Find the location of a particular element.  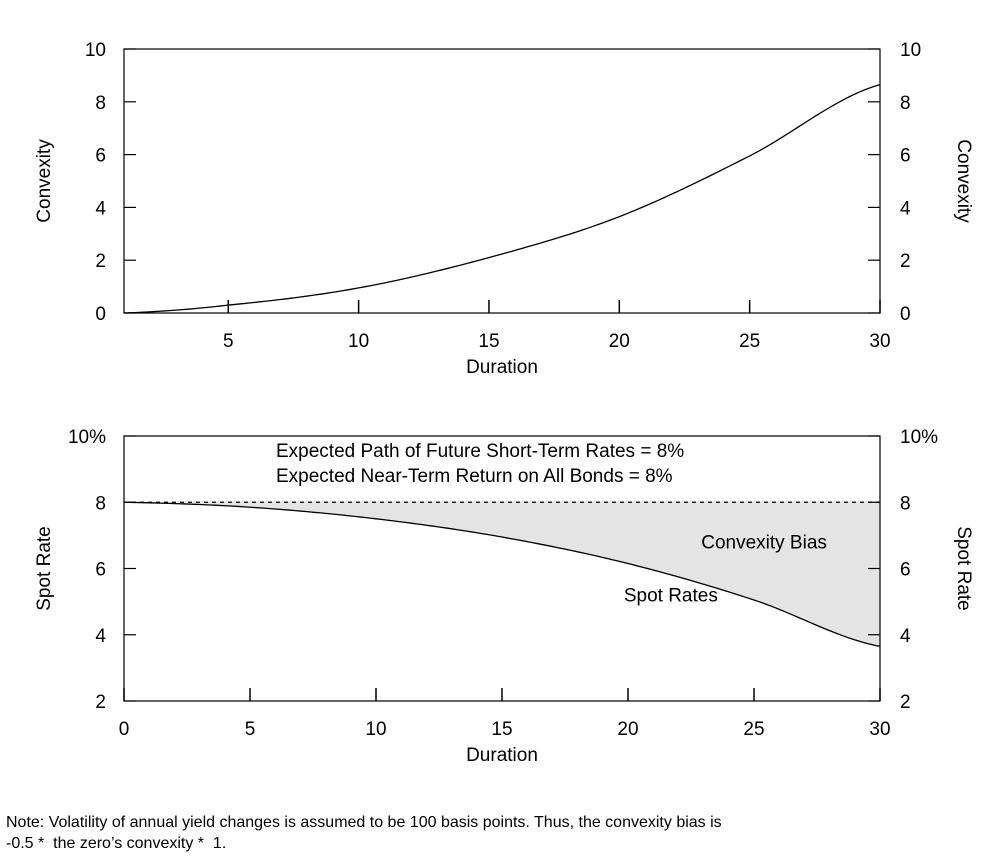

panel-2-x-tick-label: 20 is located at coordinates (627, 729).